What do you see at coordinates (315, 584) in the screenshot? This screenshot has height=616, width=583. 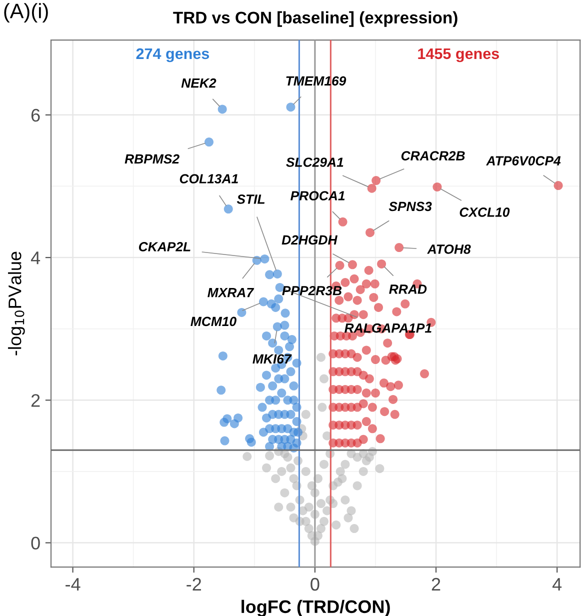 I see `x-tick-label: 0` at bounding box center [315, 584].